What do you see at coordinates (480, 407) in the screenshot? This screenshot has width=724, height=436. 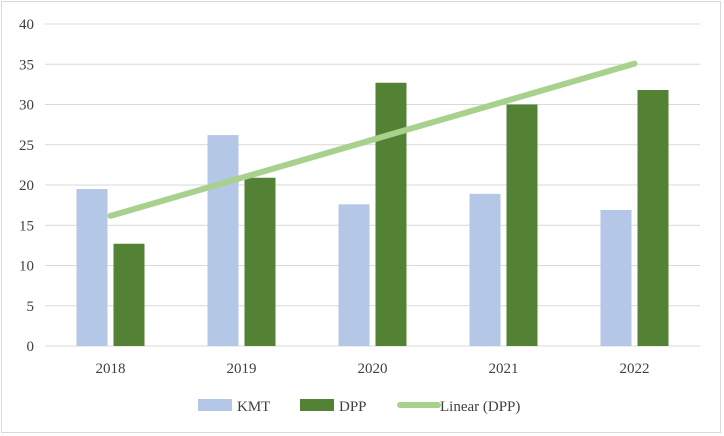 I see `legend-label-trend: Linear (DPP)` at bounding box center [480, 407].